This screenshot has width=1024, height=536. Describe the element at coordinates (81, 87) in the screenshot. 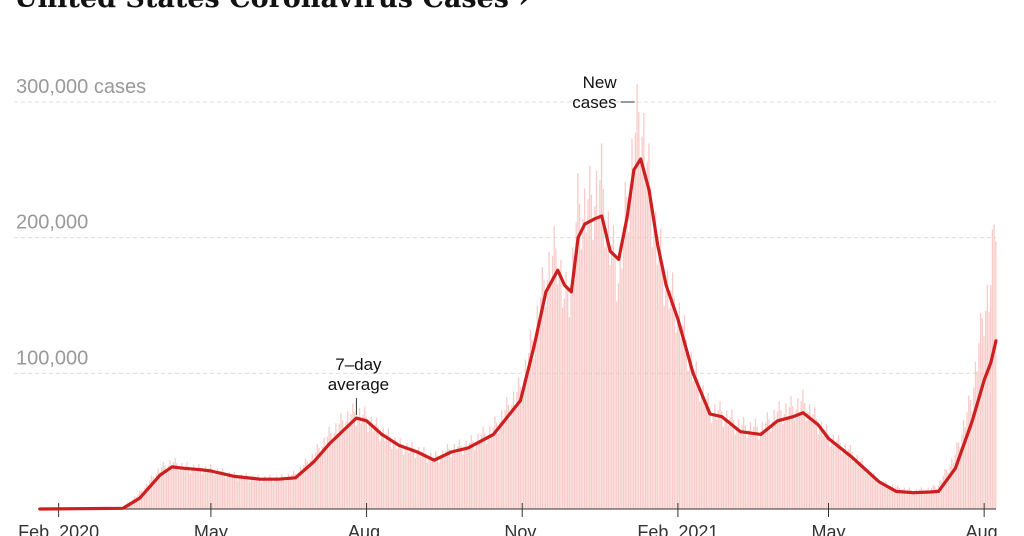

I see `y-tick-label-2: 300,000 cases` at that location.